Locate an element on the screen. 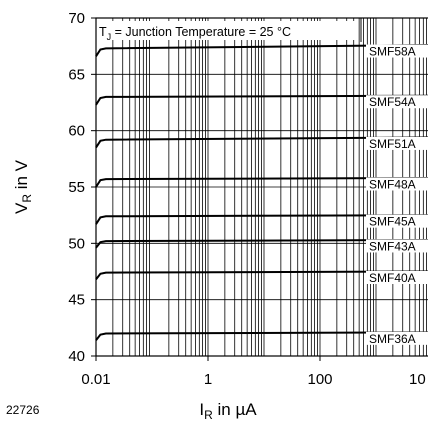 Image resolution: width=428 pixels, height=425 pixels. series-label: SMF36A is located at coordinates (392, 339).